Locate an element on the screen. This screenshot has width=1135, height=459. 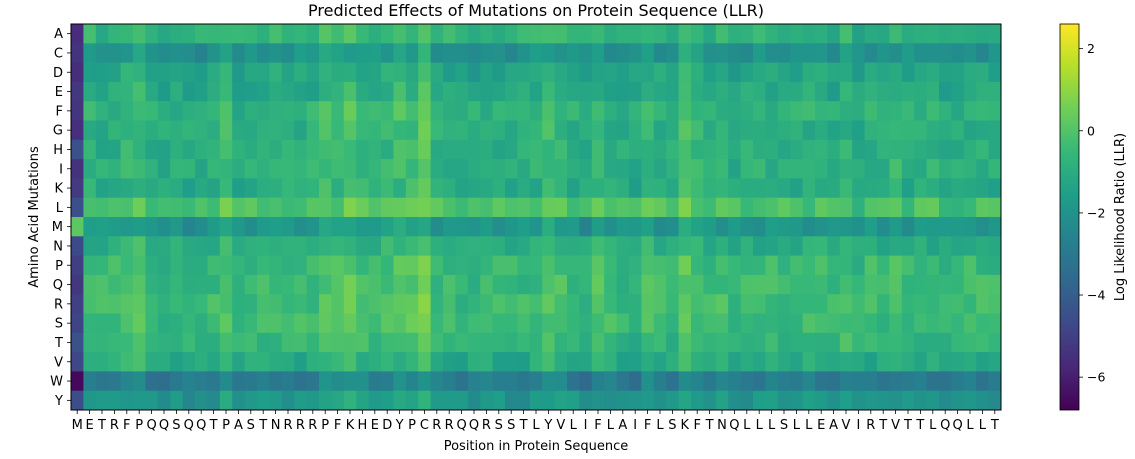
x-tick-label: Q is located at coordinates (474, 425).